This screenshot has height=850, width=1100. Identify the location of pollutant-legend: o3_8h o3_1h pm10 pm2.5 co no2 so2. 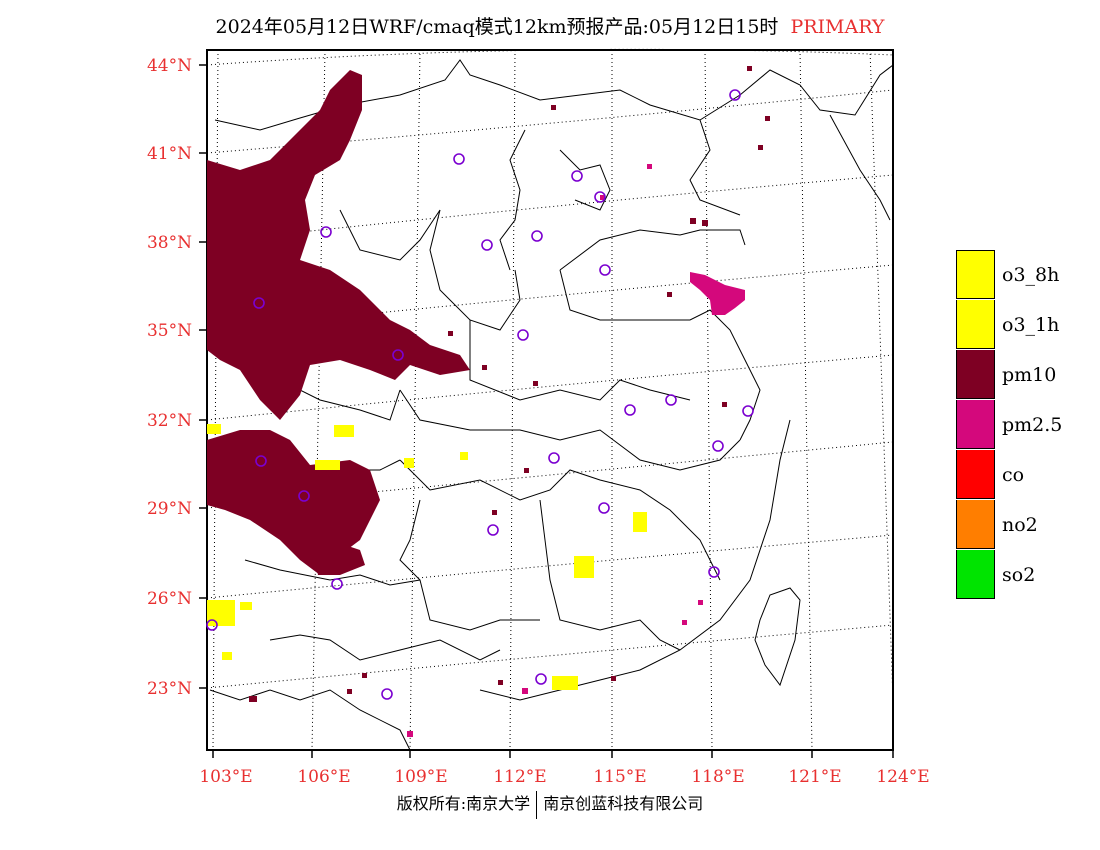
(1026, 425).